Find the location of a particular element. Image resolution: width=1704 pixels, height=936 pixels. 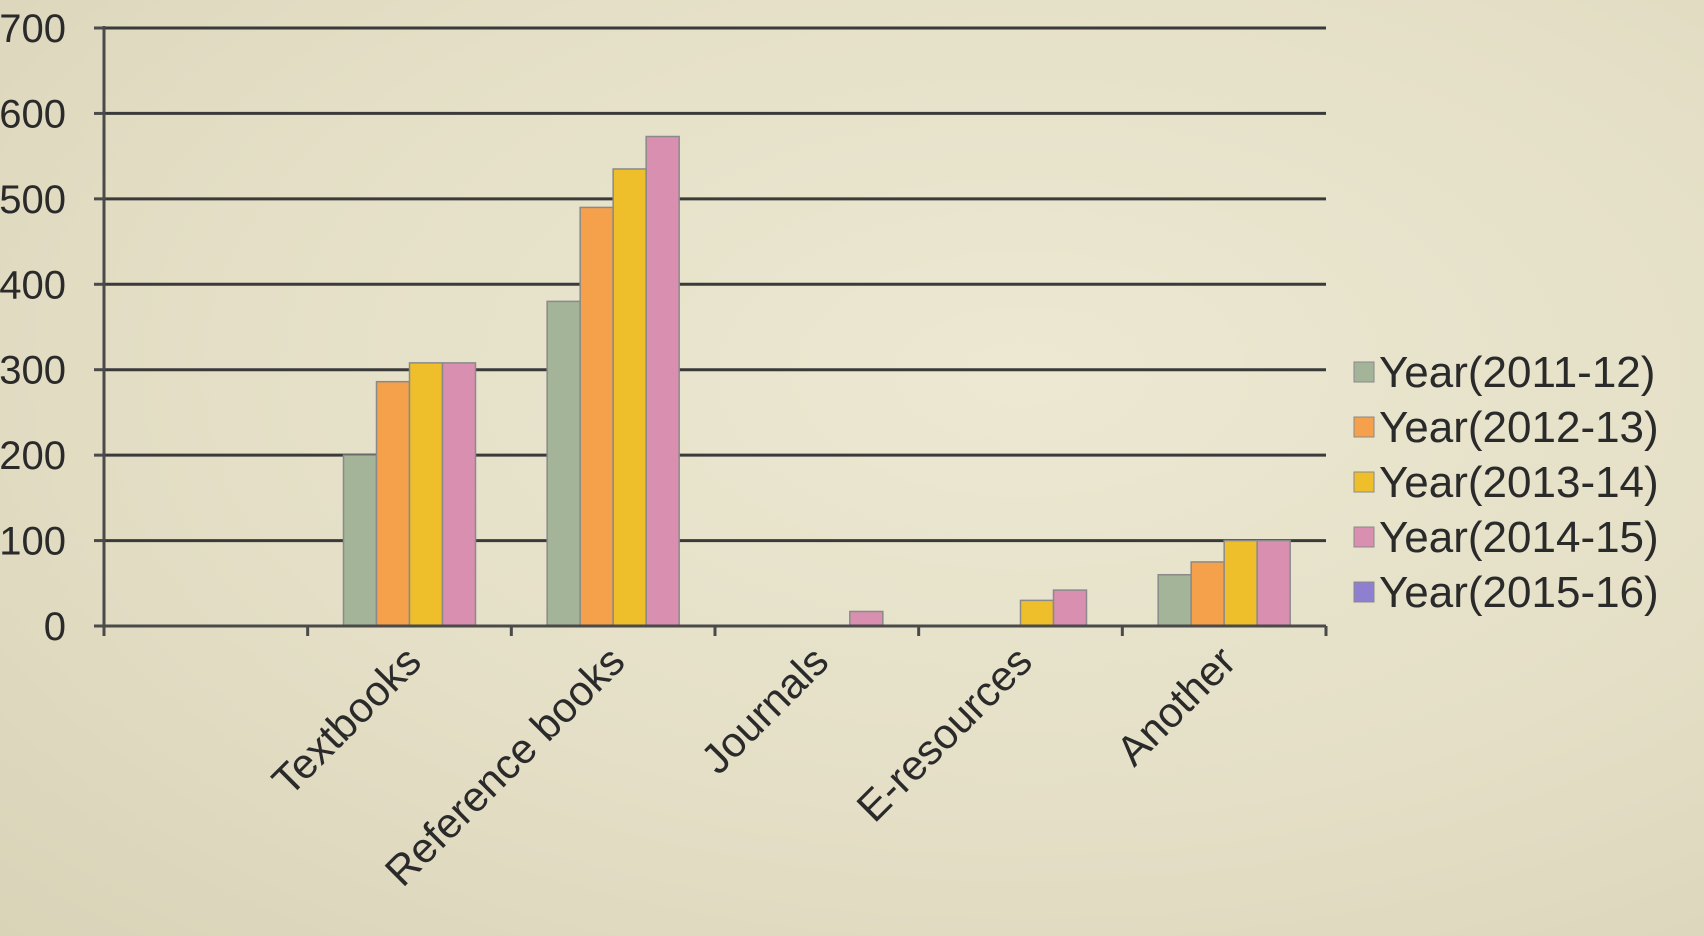

x-category-label: Journals is located at coordinates (764, 709).